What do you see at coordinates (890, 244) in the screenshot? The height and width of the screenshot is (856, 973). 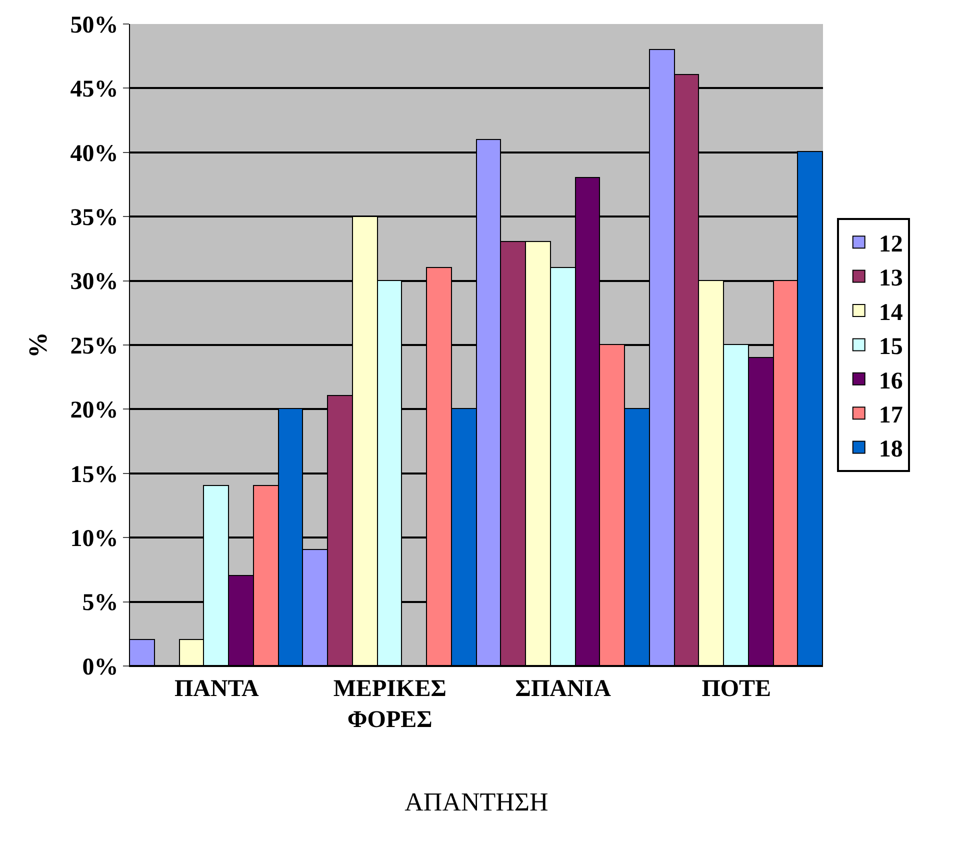 I see `legend-label: 12` at bounding box center [890, 244].